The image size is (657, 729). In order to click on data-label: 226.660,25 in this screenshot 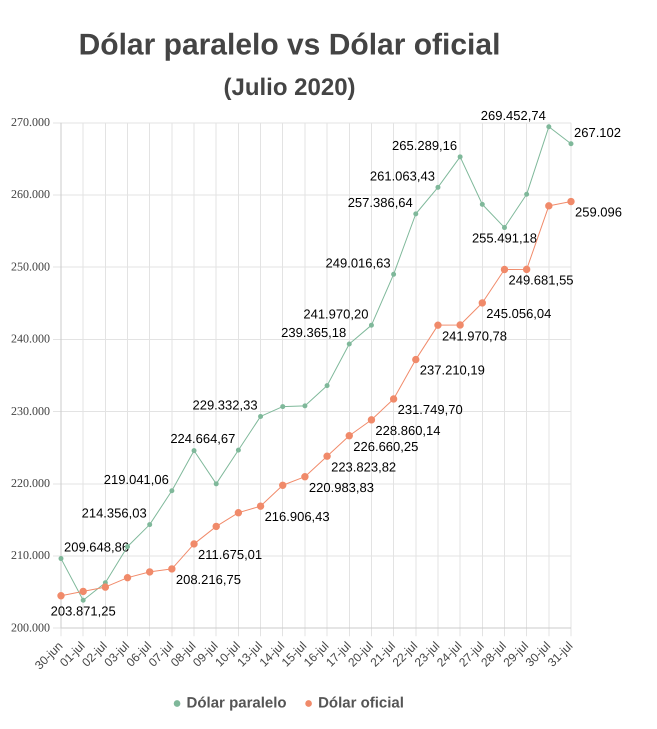, I will do `click(385, 446)`.